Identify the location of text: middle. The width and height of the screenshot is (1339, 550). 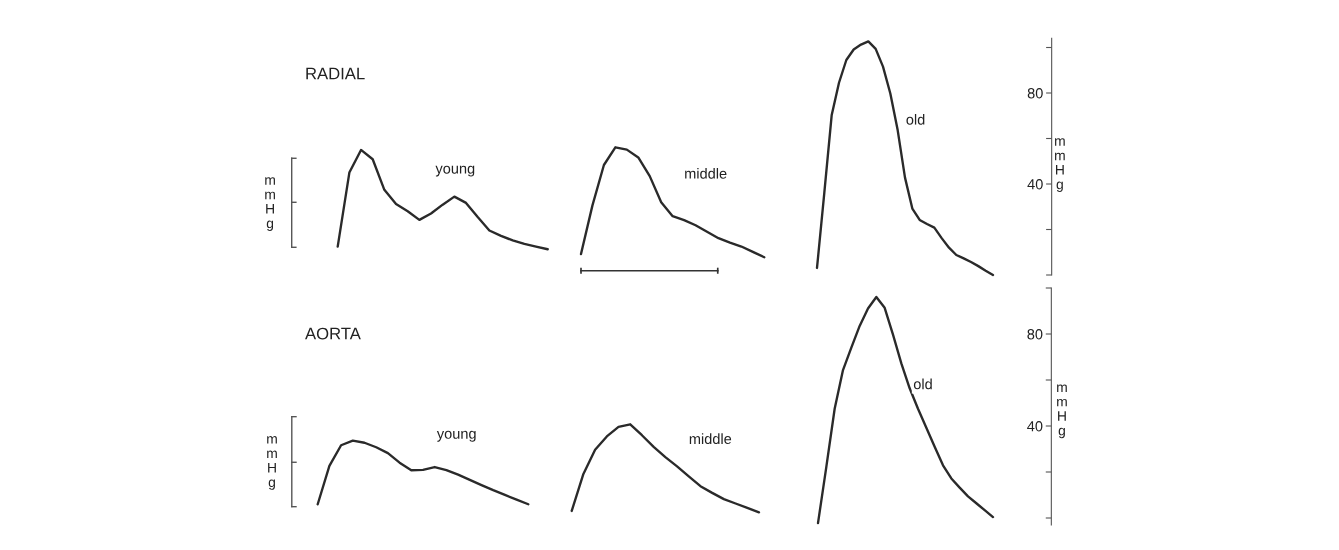
(706, 173).